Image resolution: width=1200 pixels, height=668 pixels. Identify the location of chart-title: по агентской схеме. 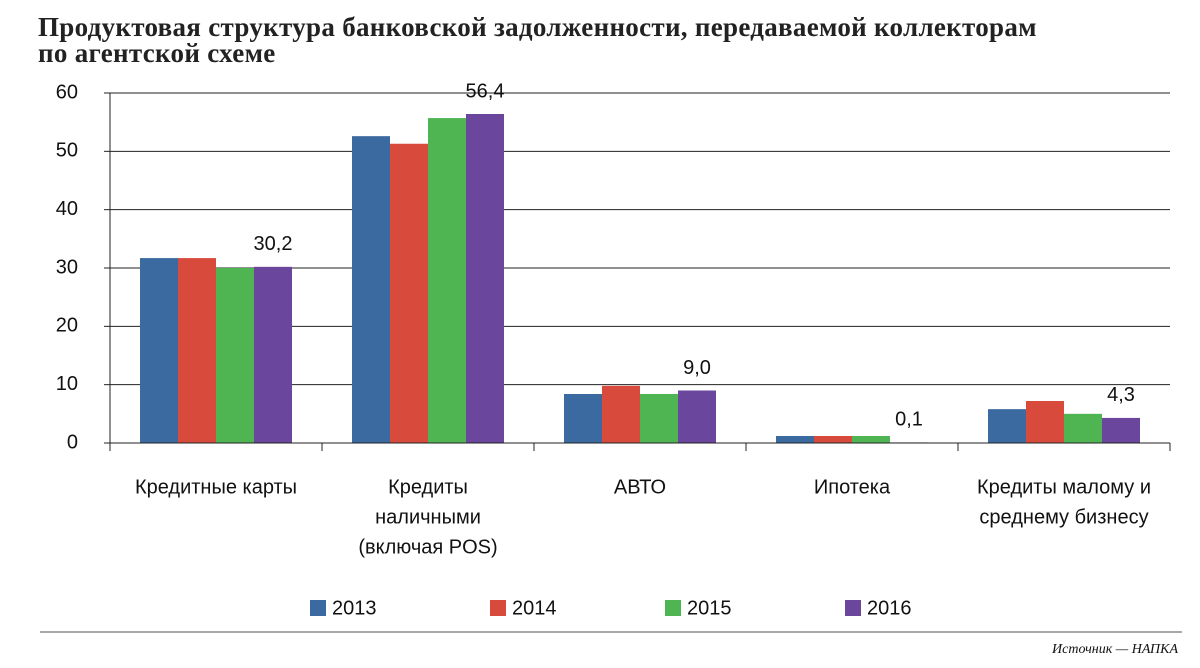
(157, 53).